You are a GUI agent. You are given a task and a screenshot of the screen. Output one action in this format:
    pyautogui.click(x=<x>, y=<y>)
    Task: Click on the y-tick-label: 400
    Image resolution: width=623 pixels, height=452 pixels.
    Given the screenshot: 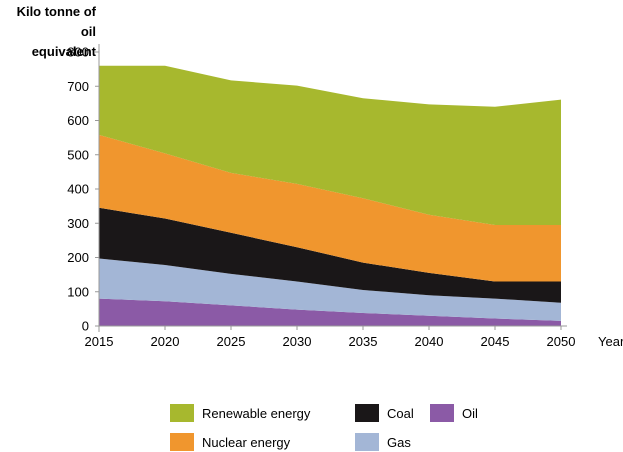 What is the action you would take?
    pyautogui.click(x=78, y=189)
    